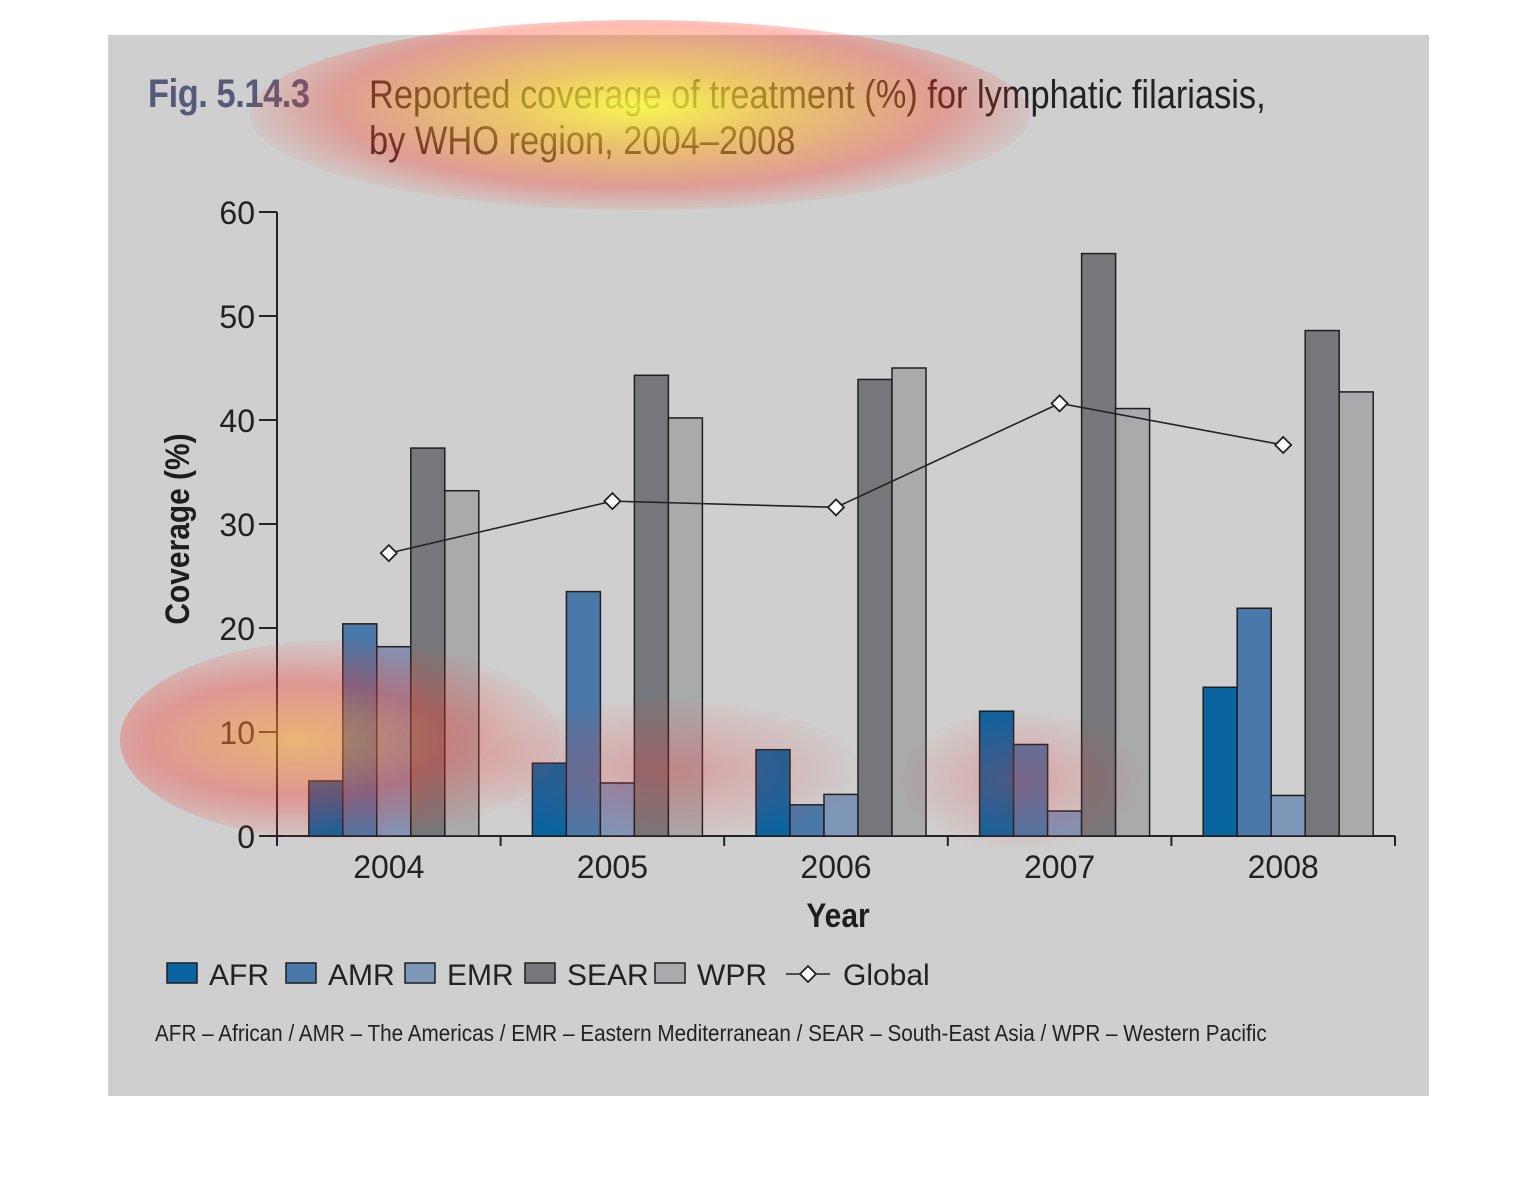  I want to click on bar-emr-2007, so click(1064, 823).